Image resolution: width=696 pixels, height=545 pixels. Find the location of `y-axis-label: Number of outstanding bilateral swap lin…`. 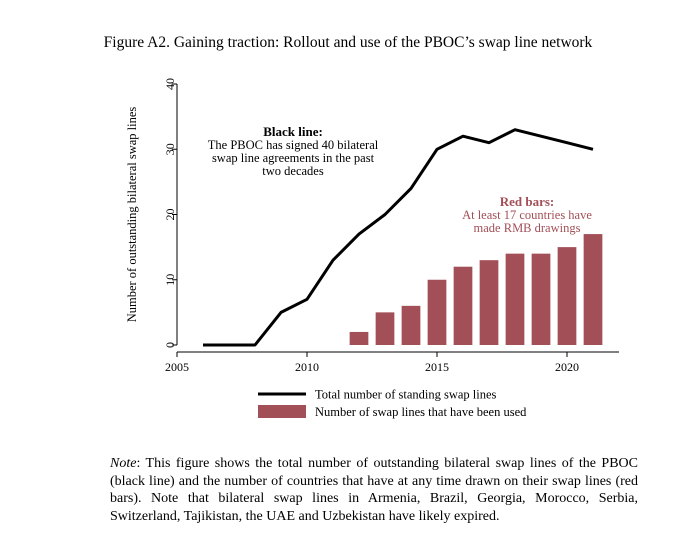

y-axis-label: Number of outstanding bilateral swap lin… is located at coordinates (132, 215).